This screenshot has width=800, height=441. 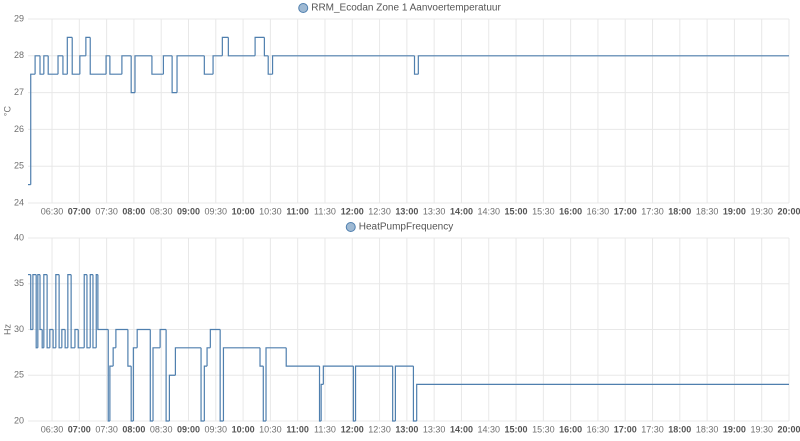 I want to click on x-tick-label: 17:00, so click(x=625, y=429).